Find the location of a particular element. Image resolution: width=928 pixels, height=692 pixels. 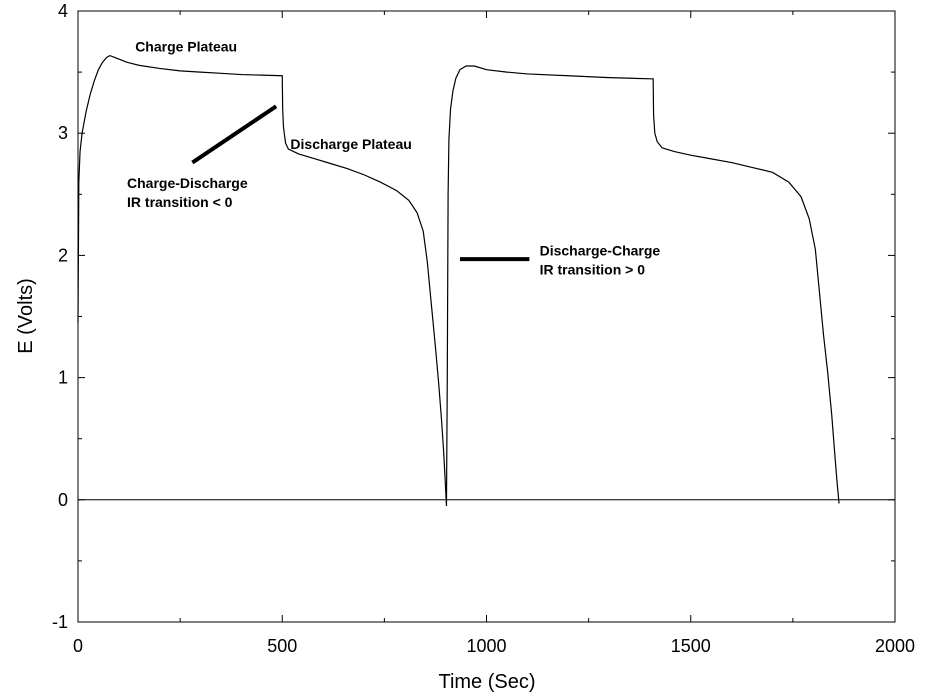

annotation-line: Discharge Plateau is located at coordinates (350, 144).